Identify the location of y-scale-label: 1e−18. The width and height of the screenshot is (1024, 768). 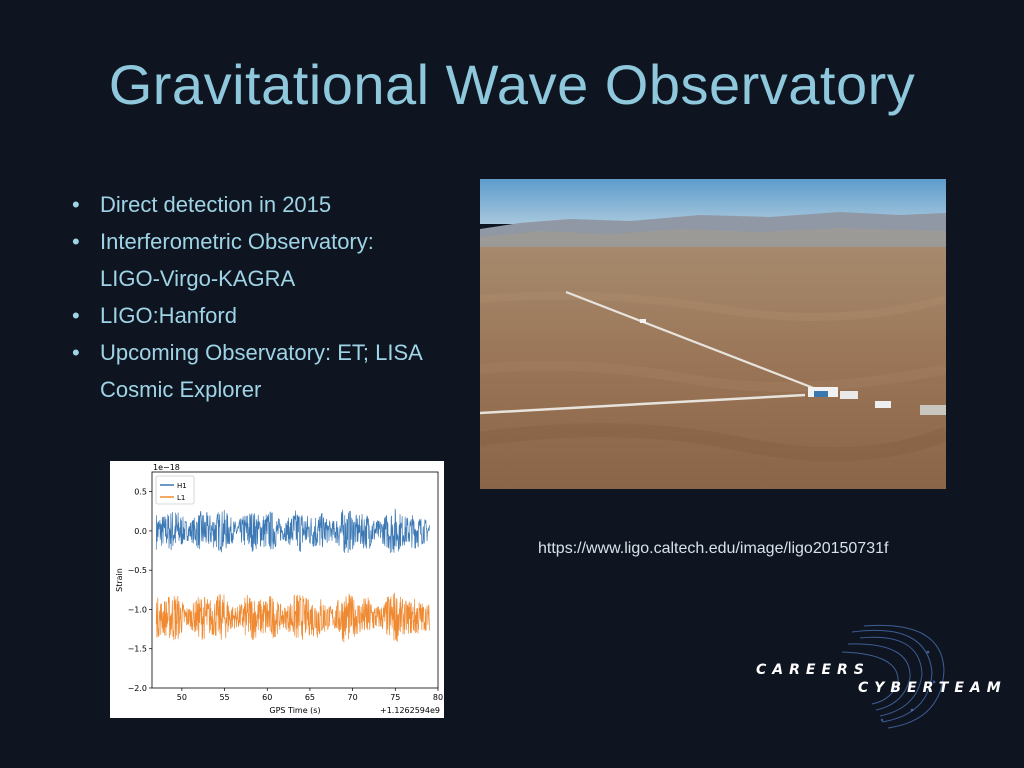
(166, 467).